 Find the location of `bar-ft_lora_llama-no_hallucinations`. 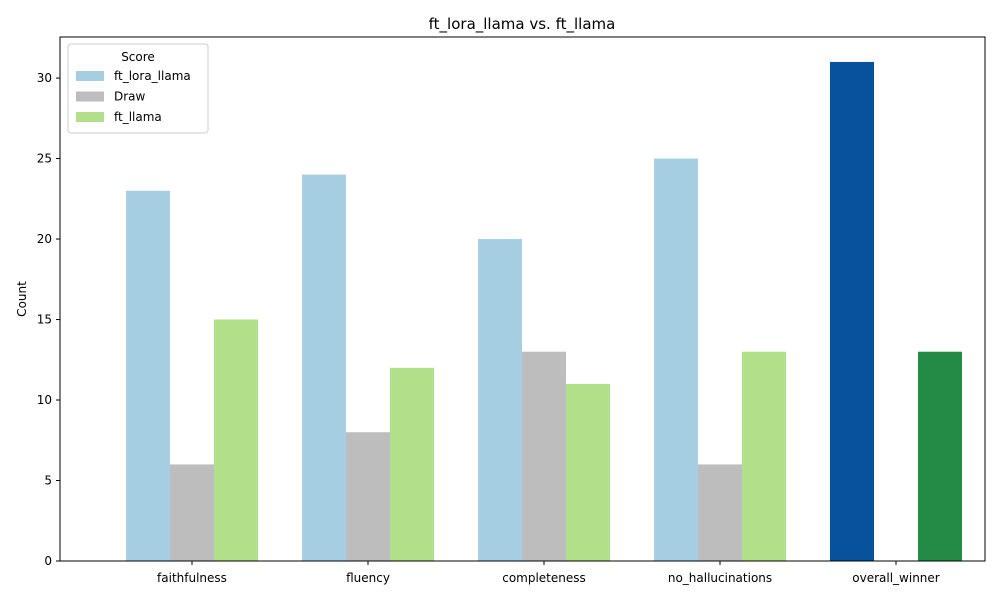

bar-ft_lora_llama-no_hallucinations is located at coordinates (676, 359).